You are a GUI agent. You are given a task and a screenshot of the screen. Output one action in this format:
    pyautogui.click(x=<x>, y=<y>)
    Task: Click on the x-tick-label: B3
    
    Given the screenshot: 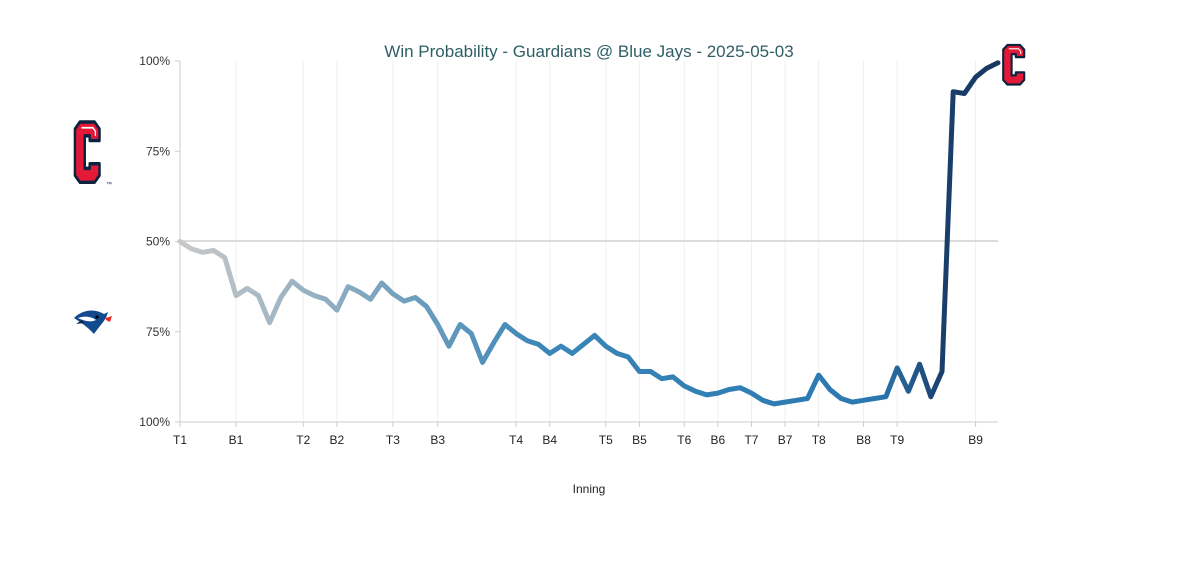 What is the action you would take?
    pyautogui.click(x=437, y=440)
    